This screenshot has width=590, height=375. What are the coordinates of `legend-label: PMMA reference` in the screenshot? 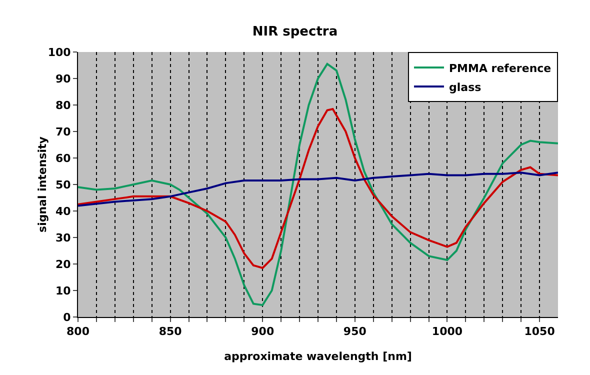 It's located at (500, 68).